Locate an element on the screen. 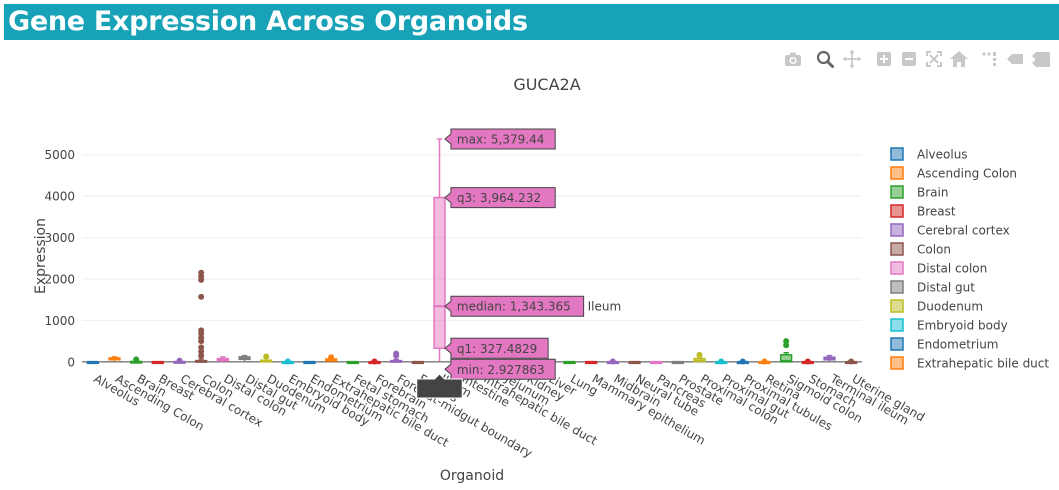 Image resolution: width=1059 pixels, height=490 pixels. zoom-in-icon is located at coordinates (884, 59).